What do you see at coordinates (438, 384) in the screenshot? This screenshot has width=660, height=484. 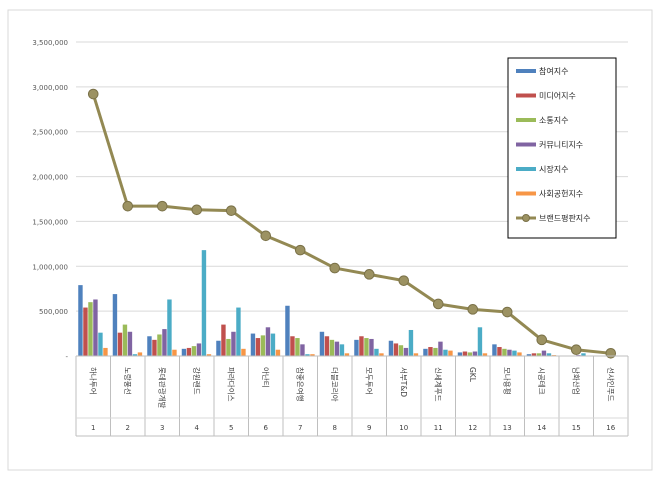 I see `x-tick-label: 신세계푸드` at bounding box center [438, 384].